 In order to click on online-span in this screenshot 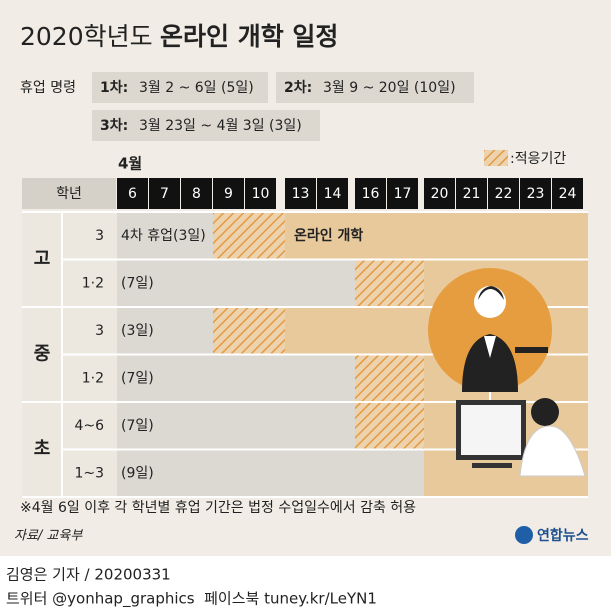, I will do `click(436, 236)`.